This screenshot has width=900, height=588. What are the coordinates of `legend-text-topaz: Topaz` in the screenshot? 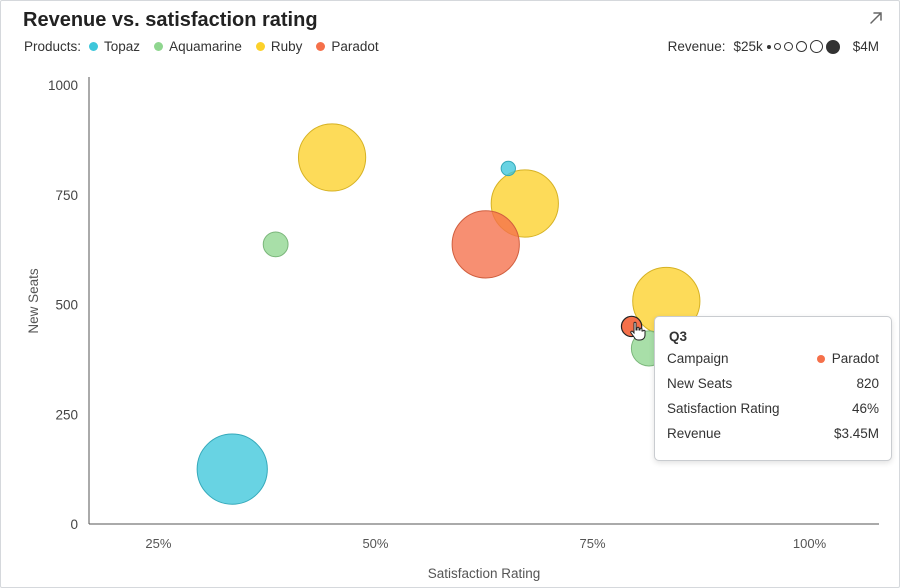 It's located at (122, 46).